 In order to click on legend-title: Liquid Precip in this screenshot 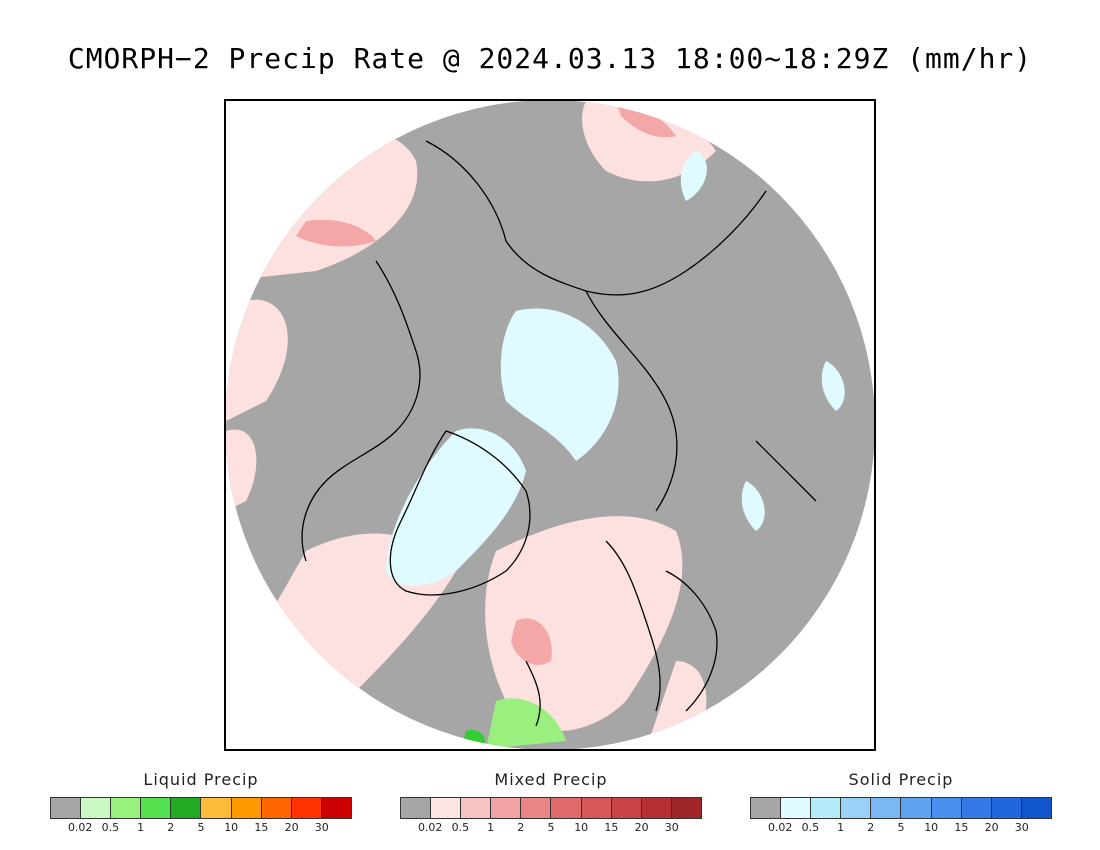, I will do `click(201, 779)`.